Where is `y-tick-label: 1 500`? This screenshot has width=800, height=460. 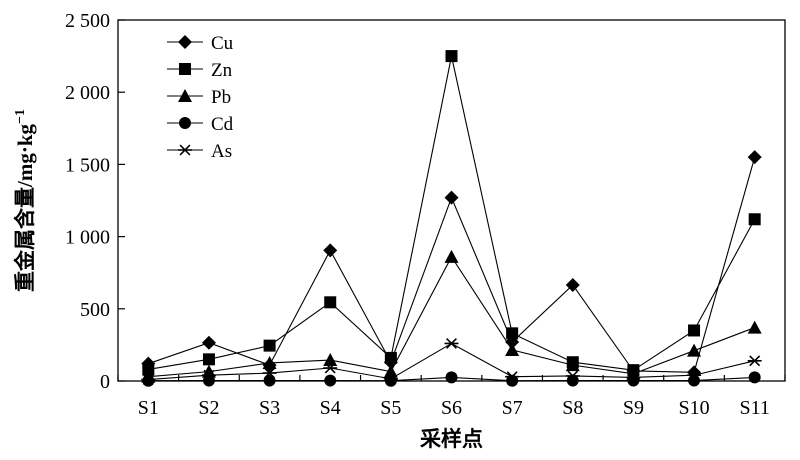 y-tick-label: 1 500 is located at coordinates (87, 165).